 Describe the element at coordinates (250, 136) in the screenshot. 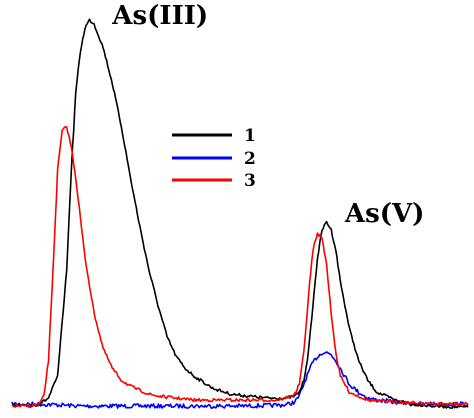

I see `legend-label-1: 1` at that location.